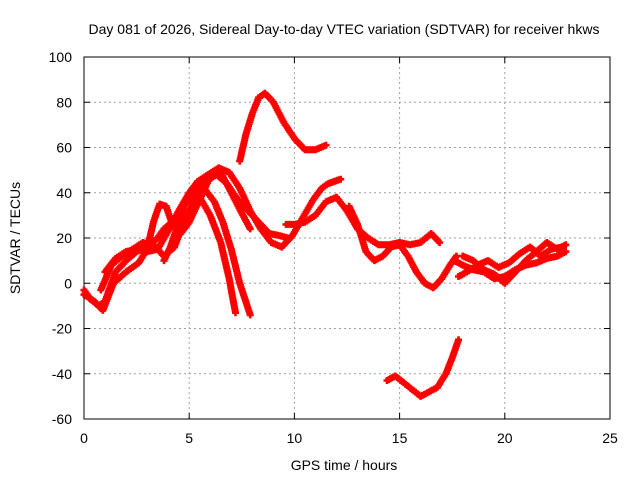 Image resolution: width=640 pixels, height=480 pixels. I want to click on y-axis-label: SDTVAR / TECUs, so click(15, 238).